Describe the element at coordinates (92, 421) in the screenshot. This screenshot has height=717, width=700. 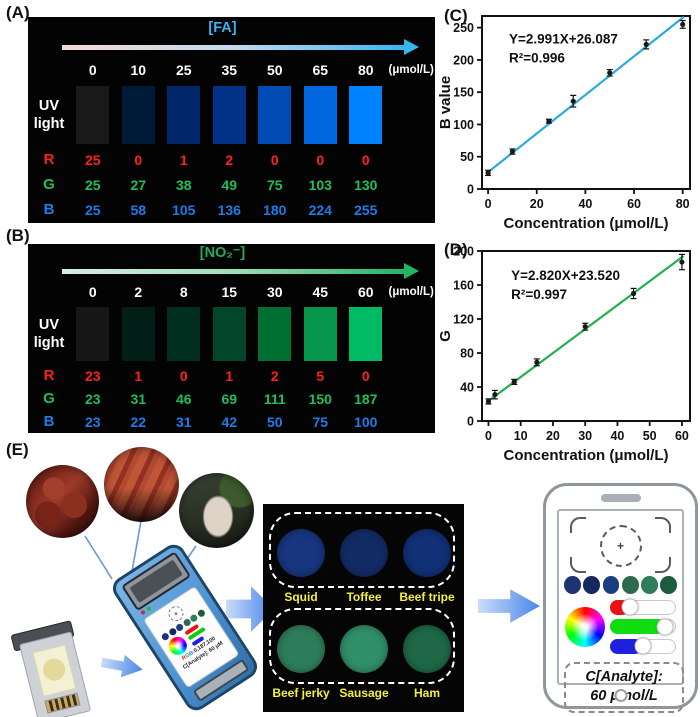
I see `channel-value: 23` at that location.